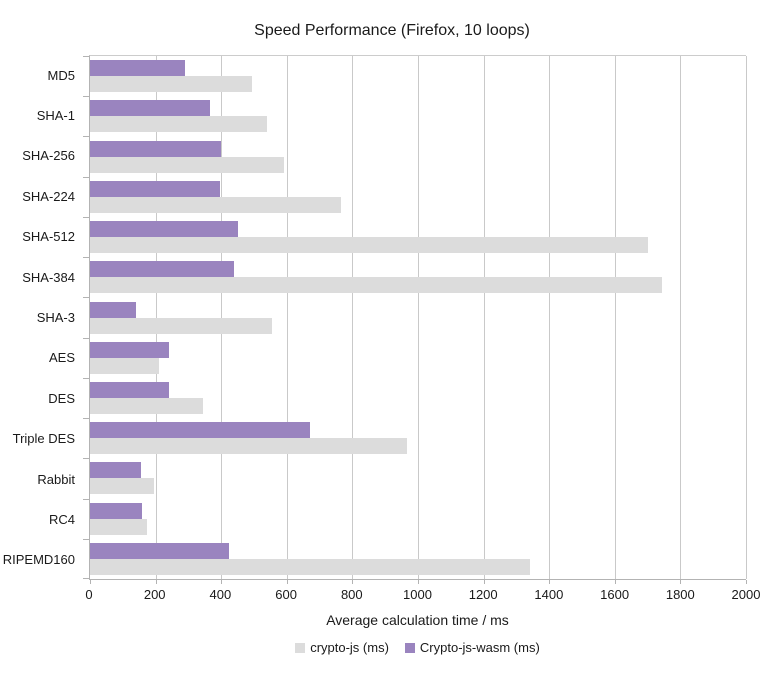 The image size is (784, 675). What do you see at coordinates (124, 365) in the screenshot?
I see `bar-crypto-js-ms-aes` at bounding box center [124, 365].